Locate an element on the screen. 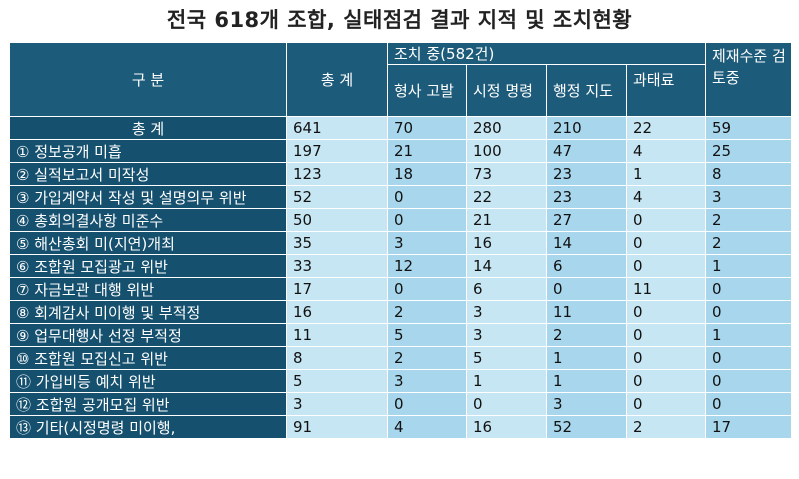  row-label: ⑩ 조합원 모집신고 위반 is located at coordinates (148, 358).